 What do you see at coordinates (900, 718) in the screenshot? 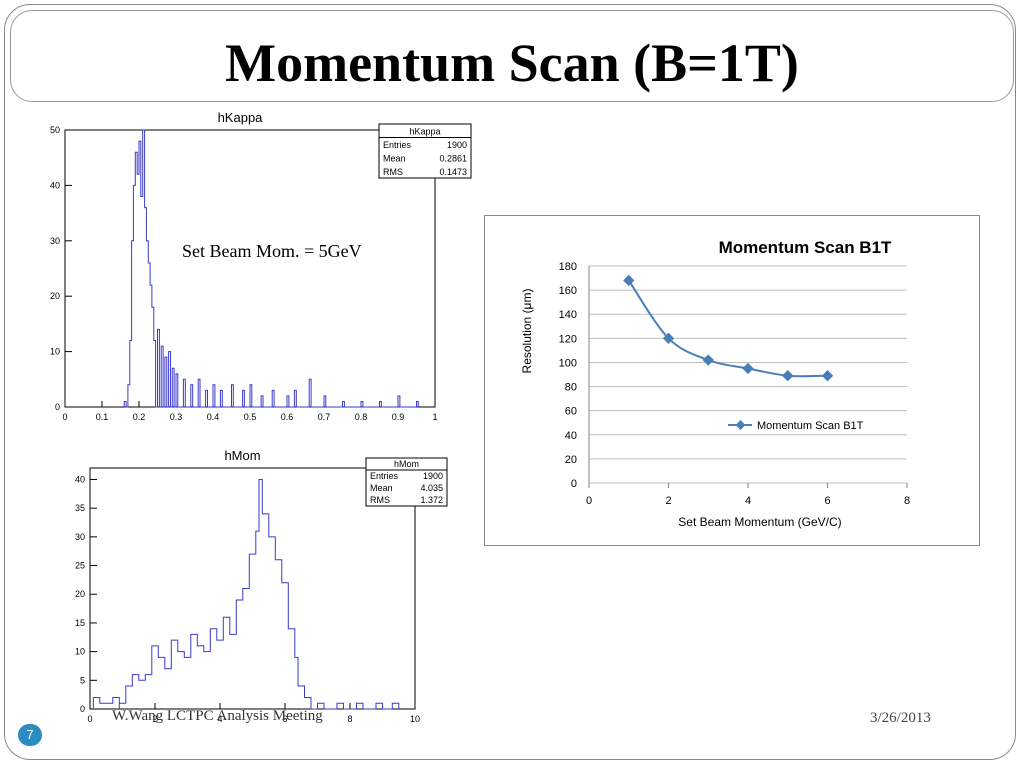
I see `footer-date: 3/26/2013` at bounding box center [900, 718].